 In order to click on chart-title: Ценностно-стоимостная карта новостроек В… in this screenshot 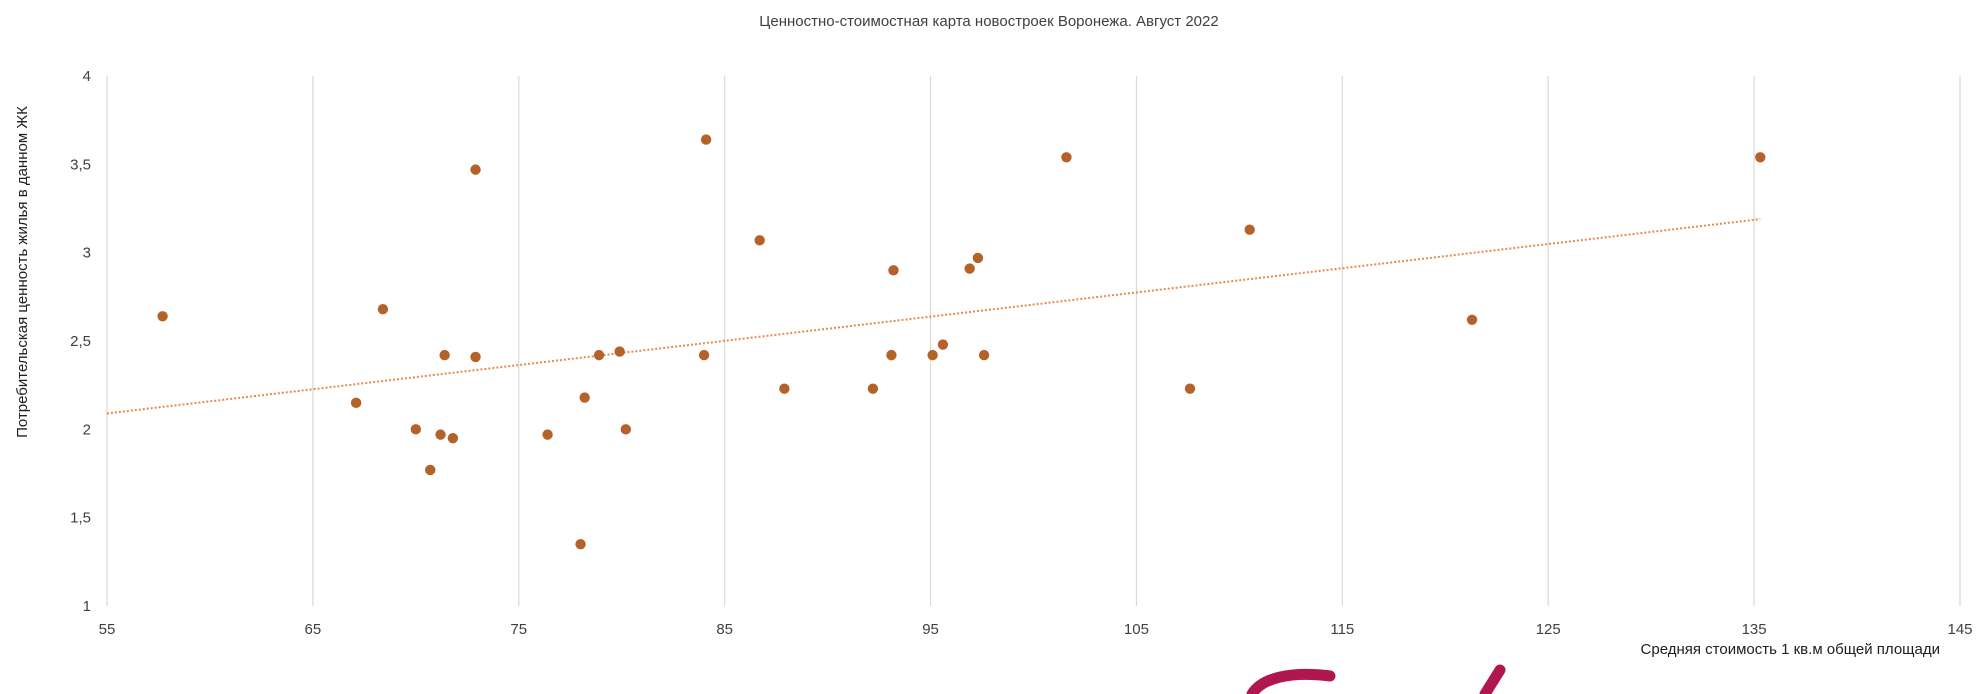, I will do `click(988, 21)`.